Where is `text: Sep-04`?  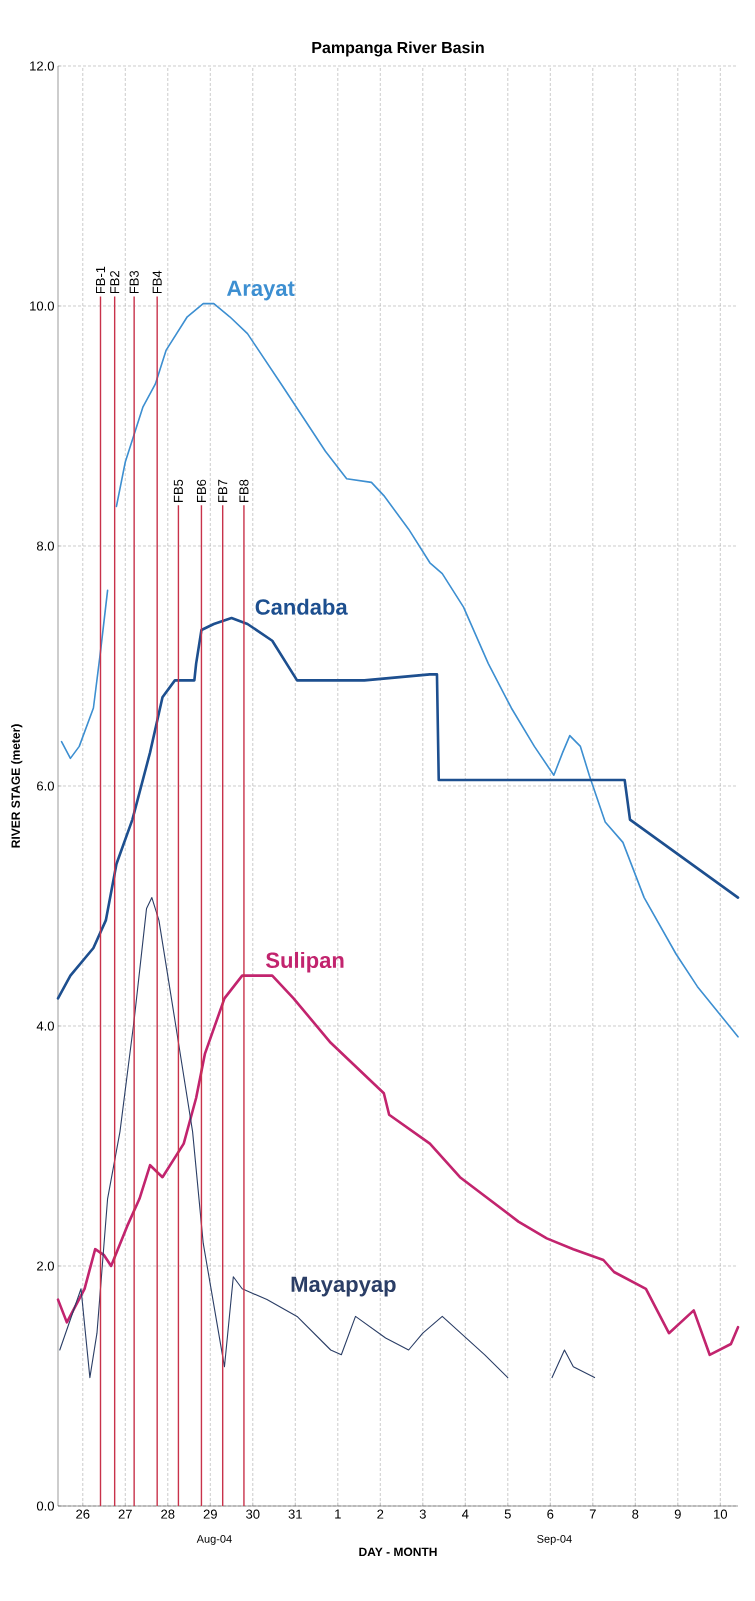
text: Sep-04 is located at coordinates (554, 1540).